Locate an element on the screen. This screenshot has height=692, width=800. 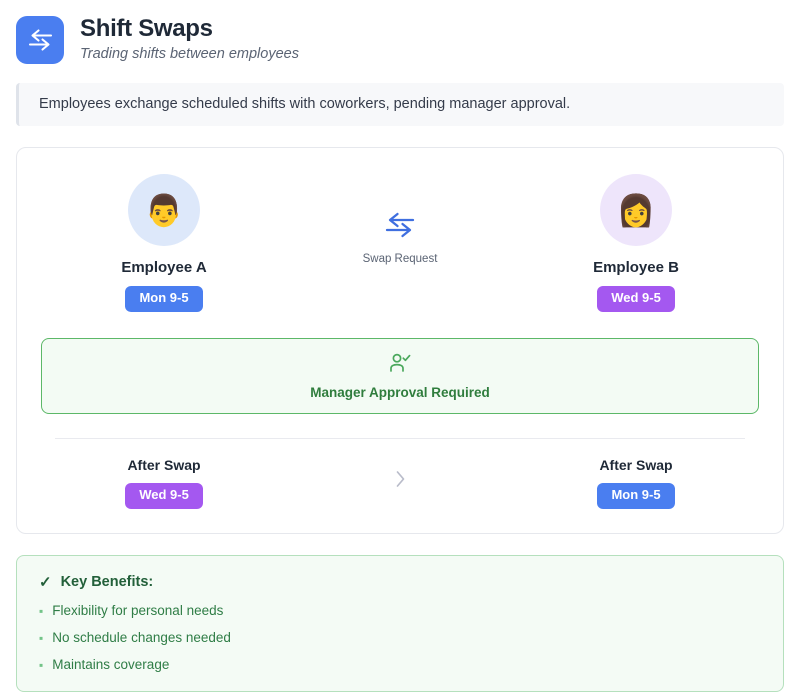
employee-a-block: 👨 Employee A Mon 9-5 is located at coordinates (164, 243).